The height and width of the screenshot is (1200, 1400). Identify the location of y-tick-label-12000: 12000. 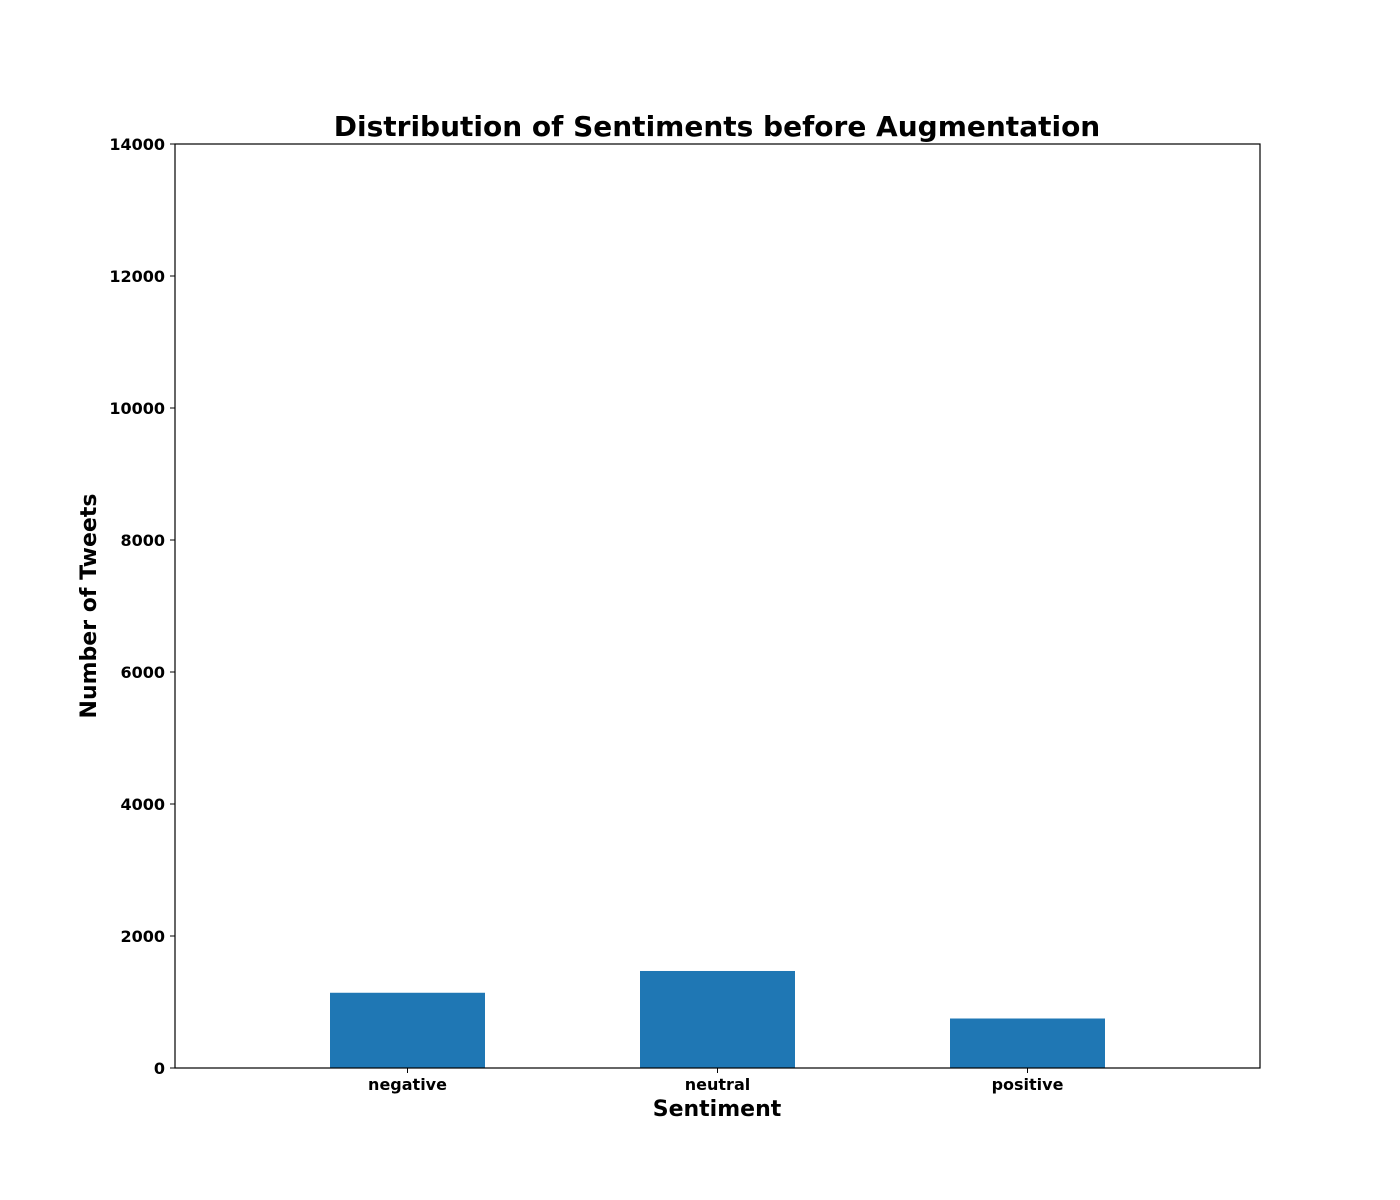
(137, 276).